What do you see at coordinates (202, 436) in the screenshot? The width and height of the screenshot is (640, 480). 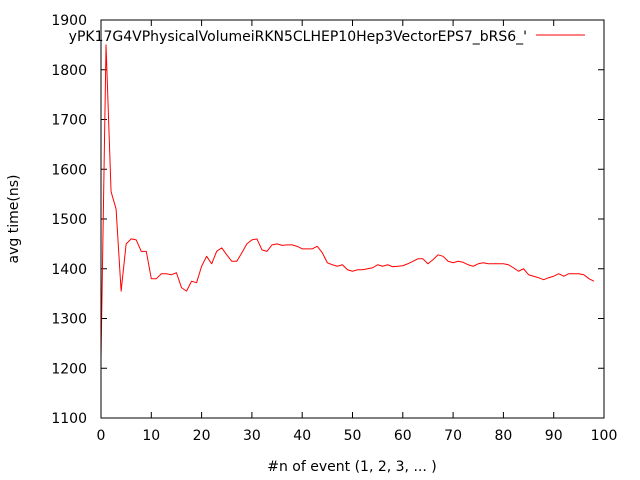 I see `x-tick-label: 20` at bounding box center [202, 436].